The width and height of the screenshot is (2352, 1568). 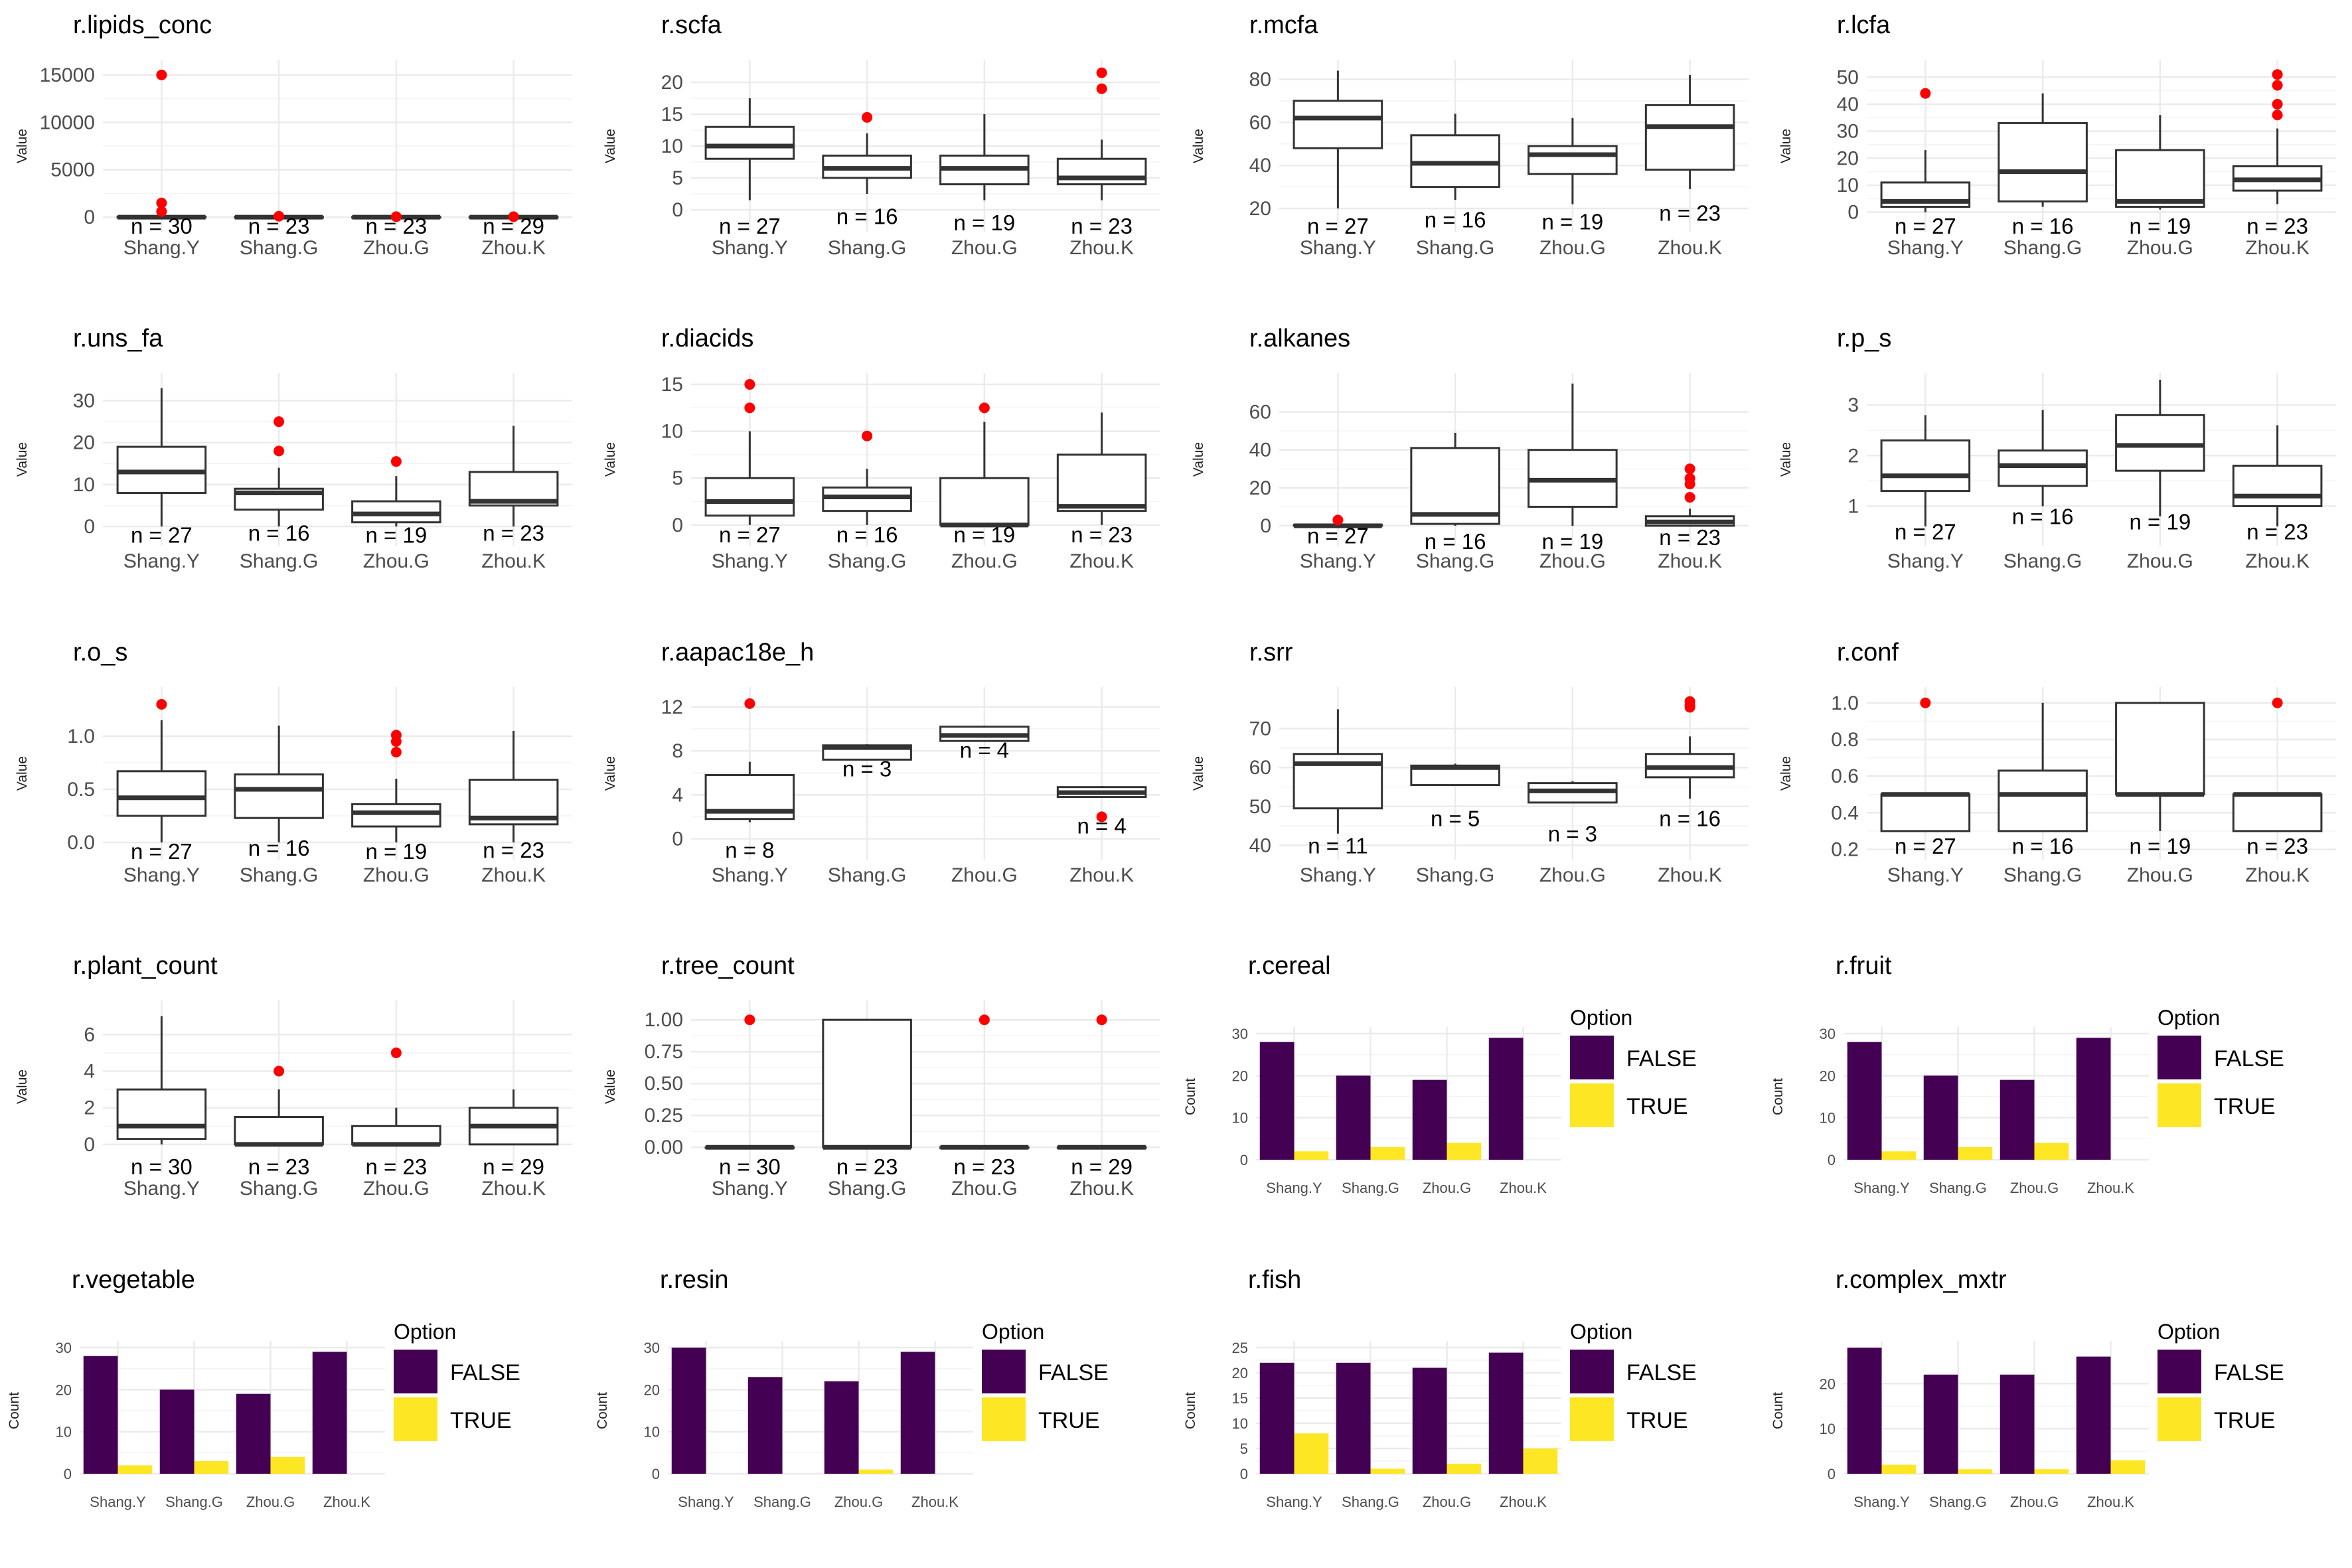 What do you see at coordinates (1260, 729) in the screenshot?
I see `y-tick-label: 70` at bounding box center [1260, 729].